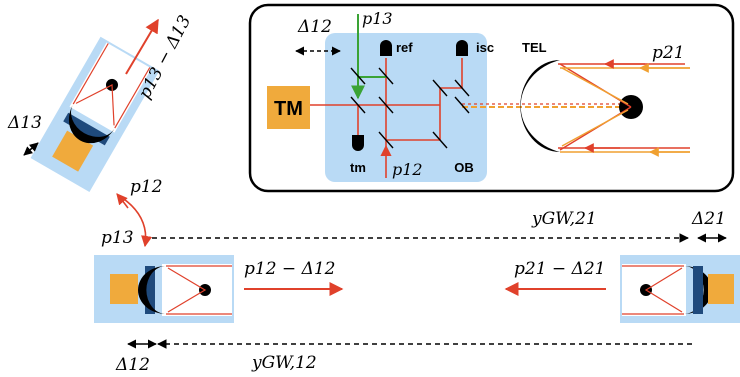  I want to click on isc-photodetector, so click(462, 48).